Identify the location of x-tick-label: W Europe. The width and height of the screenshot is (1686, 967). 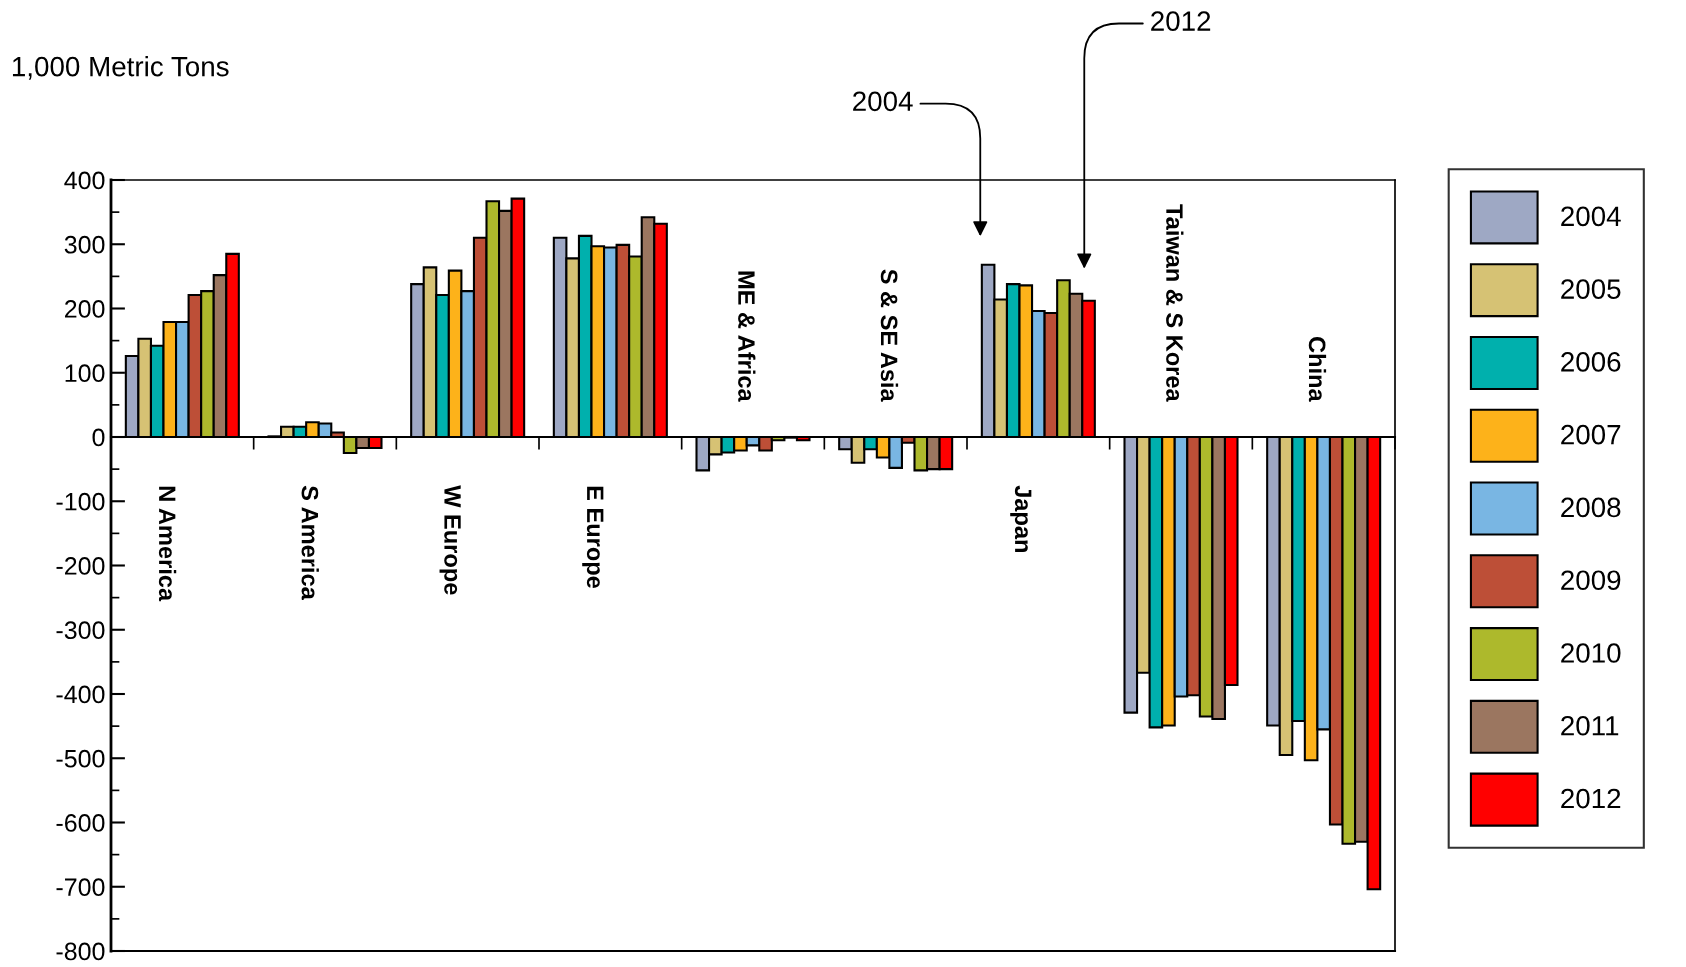
(450, 540).